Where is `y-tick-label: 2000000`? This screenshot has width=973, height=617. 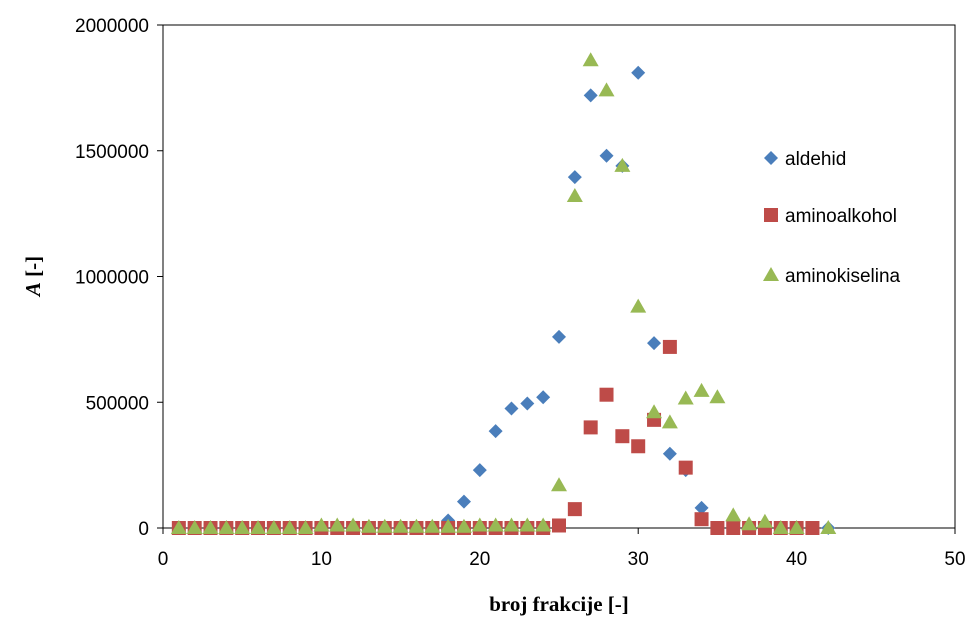
y-tick-label: 2000000 is located at coordinates (112, 26).